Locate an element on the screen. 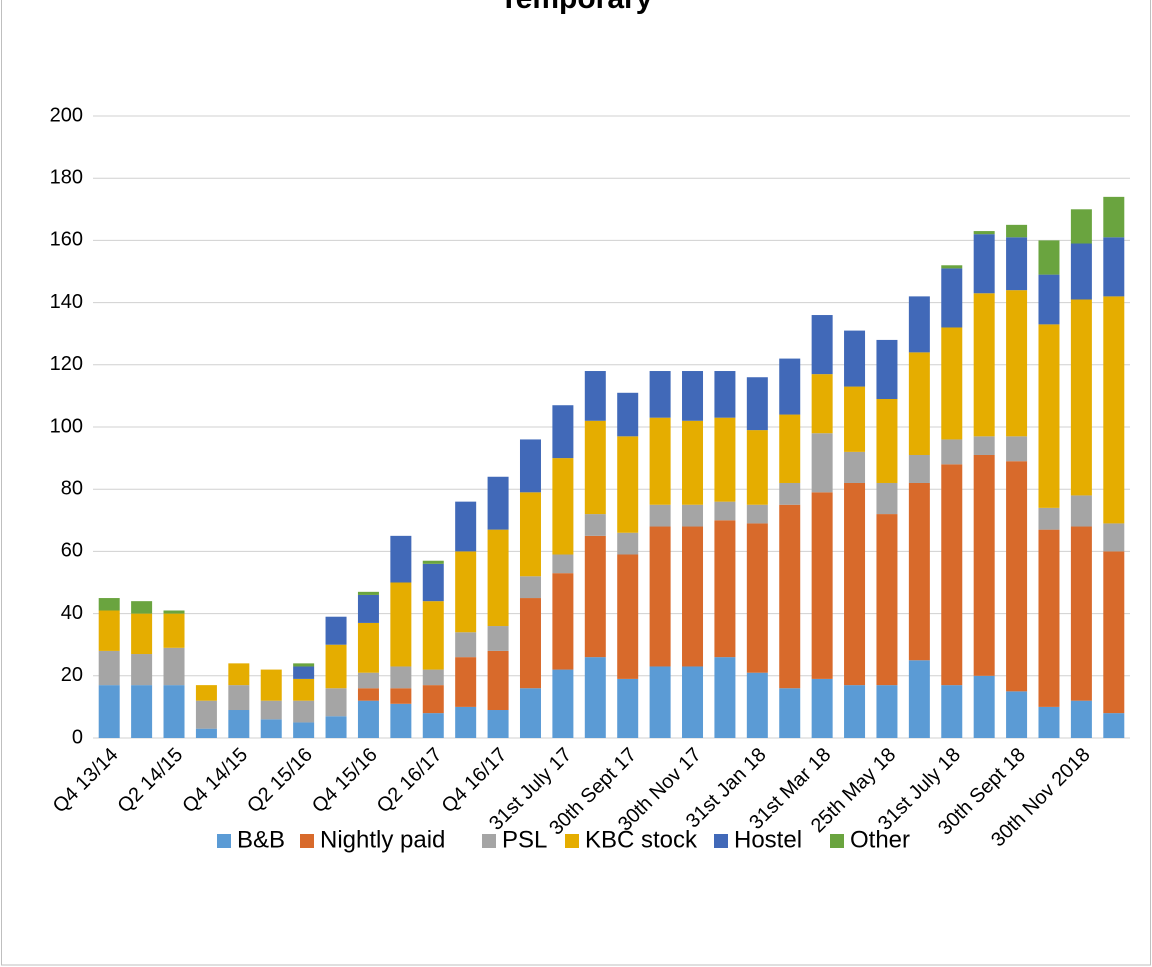  x-tick-label: Q2 16/17 is located at coordinates (410, 781).